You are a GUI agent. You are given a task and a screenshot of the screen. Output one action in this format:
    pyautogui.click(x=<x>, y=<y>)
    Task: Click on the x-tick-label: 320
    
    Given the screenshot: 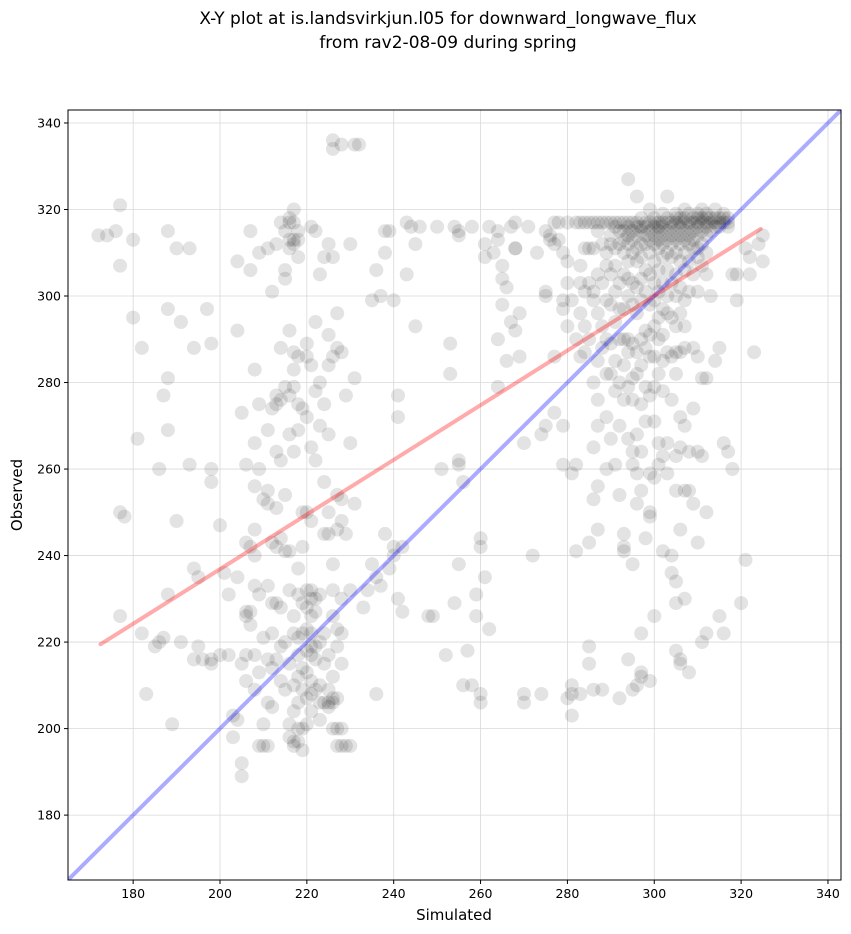 What is the action you would take?
    pyautogui.click(x=741, y=893)
    